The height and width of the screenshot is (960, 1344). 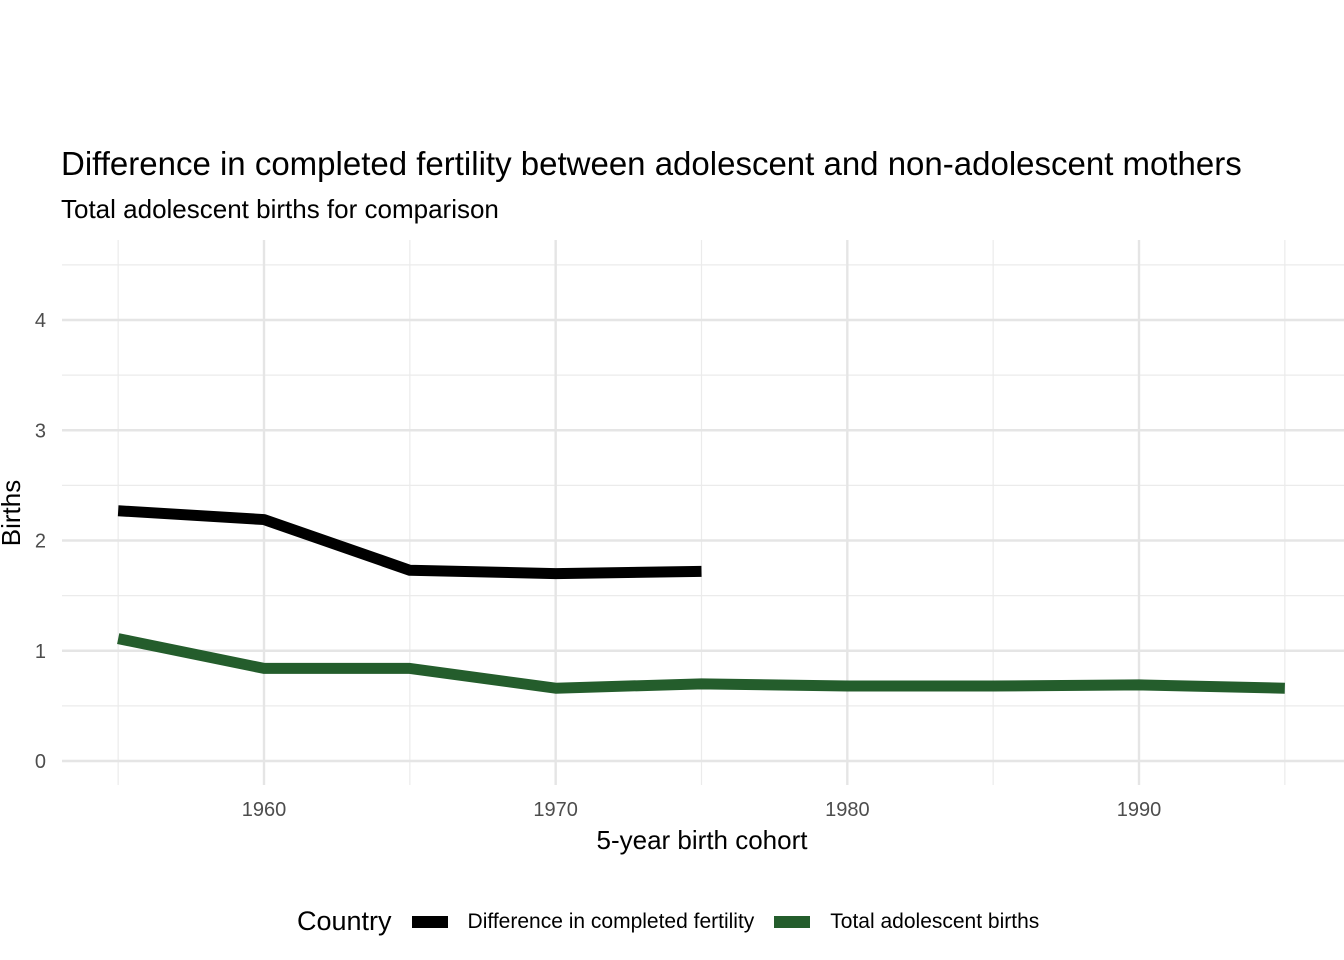 I want to click on legend-title: Country, so click(x=344, y=921).